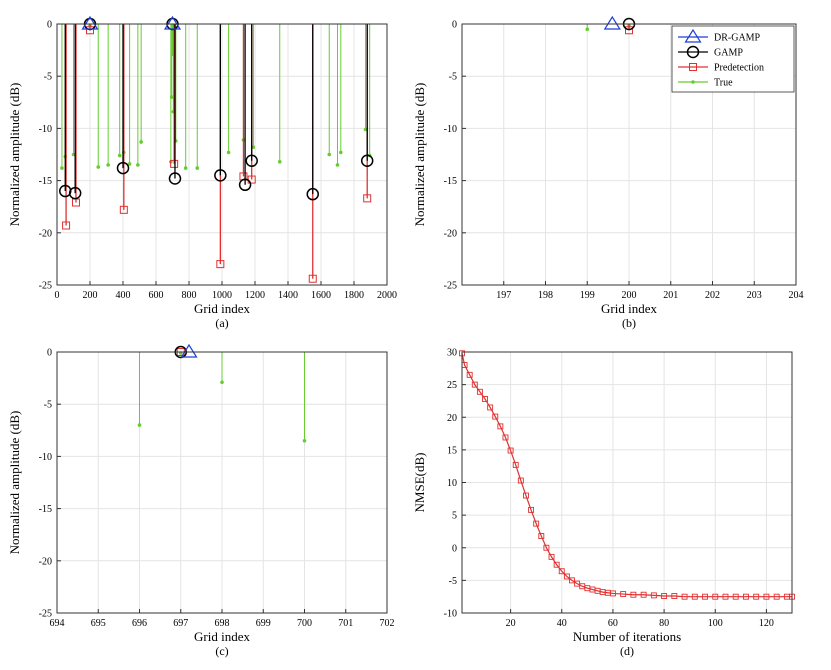  I want to click on panel-b-xtick-label: 197, so click(503, 295).